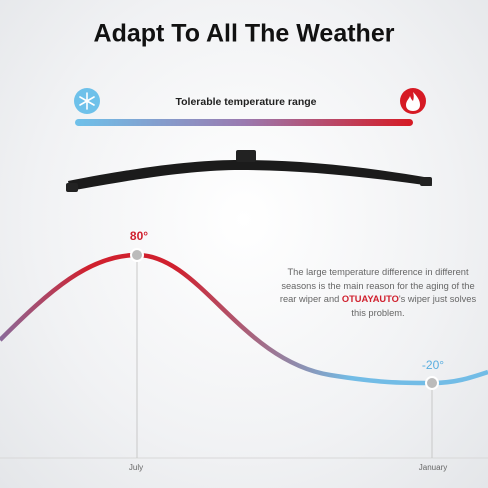 This screenshot has height=488, width=488. What do you see at coordinates (136, 467) in the screenshot?
I see `peak-month: July` at bounding box center [136, 467].